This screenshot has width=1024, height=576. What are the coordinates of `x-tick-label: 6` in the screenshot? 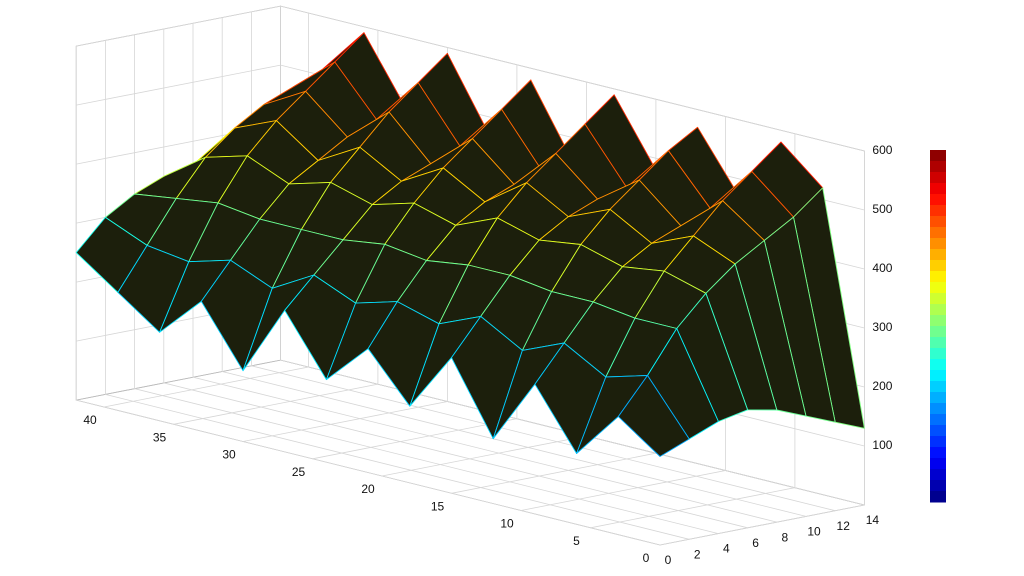 It's located at (755, 543).